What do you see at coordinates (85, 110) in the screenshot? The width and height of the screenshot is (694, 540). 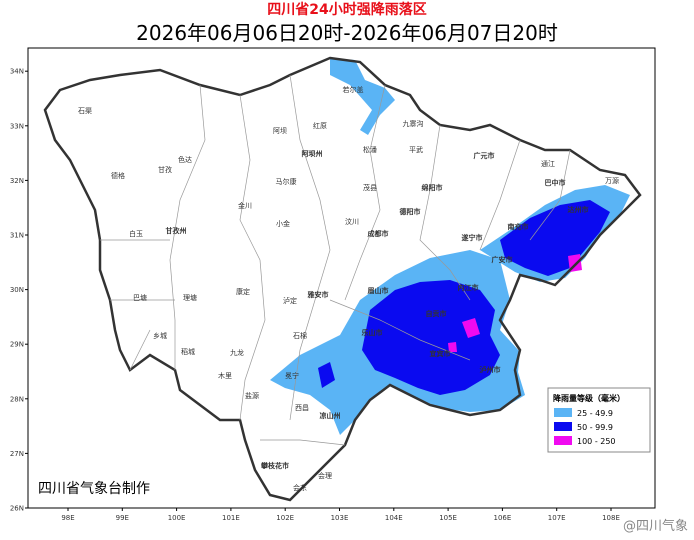 I see `place-label: 石渠` at bounding box center [85, 110].